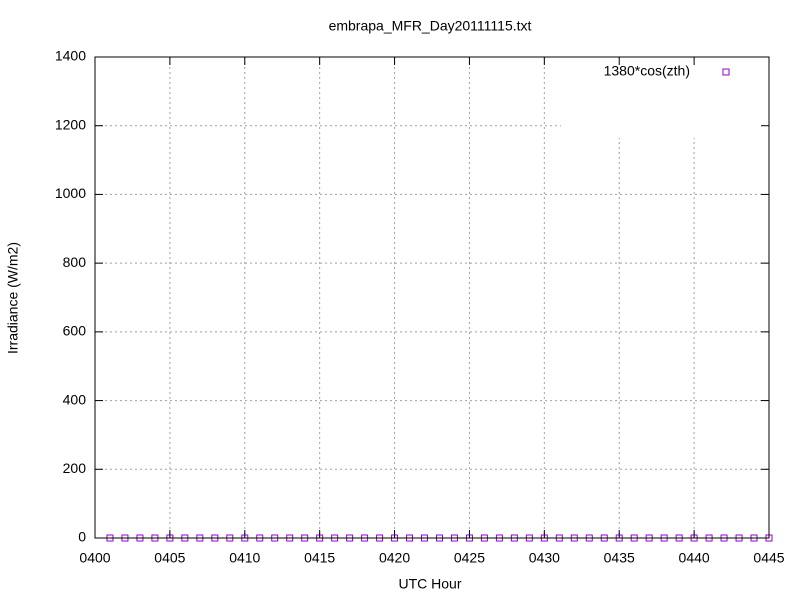 The height and width of the screenshot is (600, 800). I want to click on y-axis-label: Irradiance (W/m2), so click(13, 298).